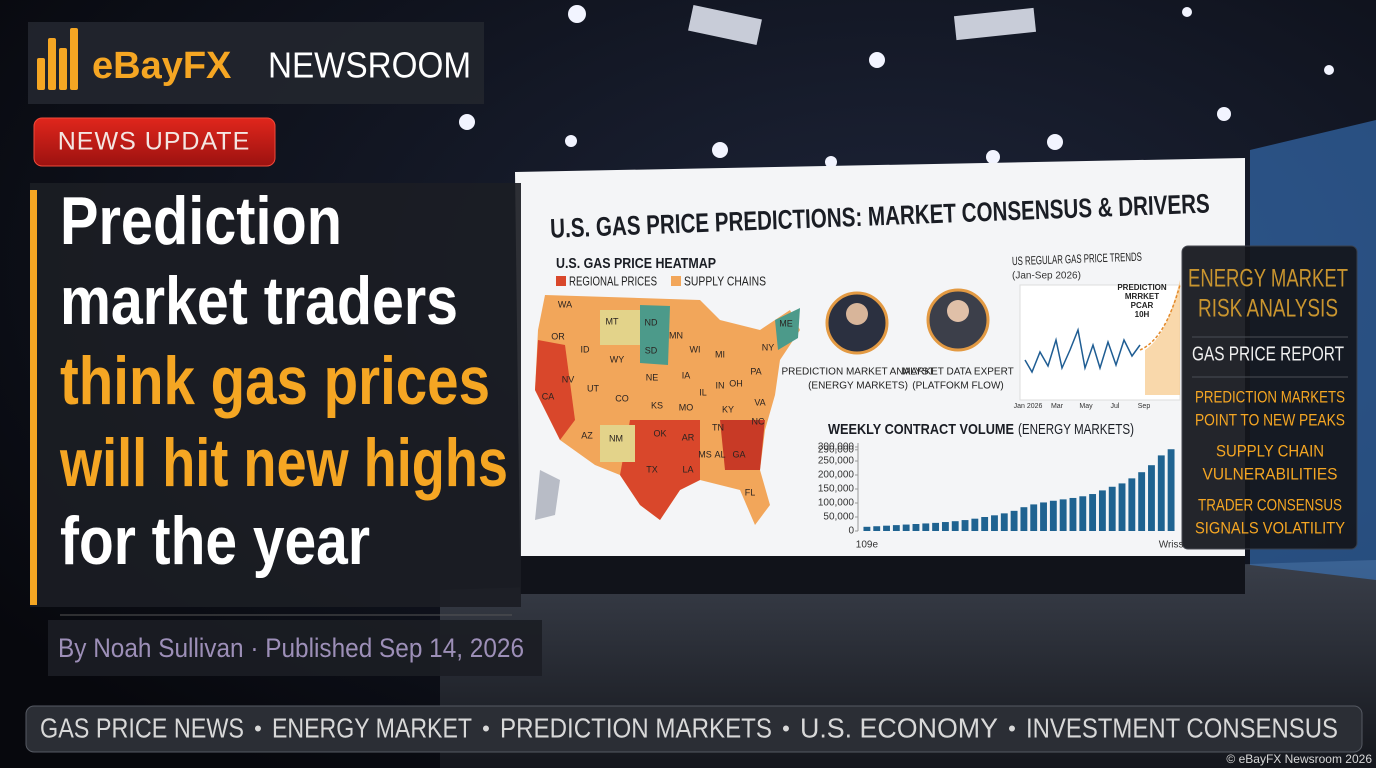 This screenshot has height=768, width=1376. Describe the element at coordinates (896, 86) in the screenshot. I see `stage-lights` at that location.